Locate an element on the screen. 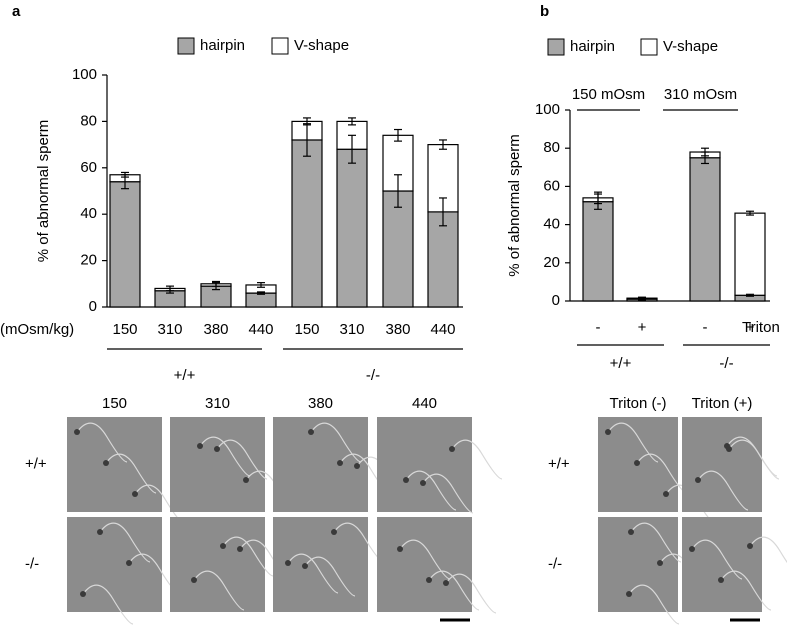 The height and width of the screenshot is (628, 787). legend-label: V-shape is located at coordinates (321, 45).